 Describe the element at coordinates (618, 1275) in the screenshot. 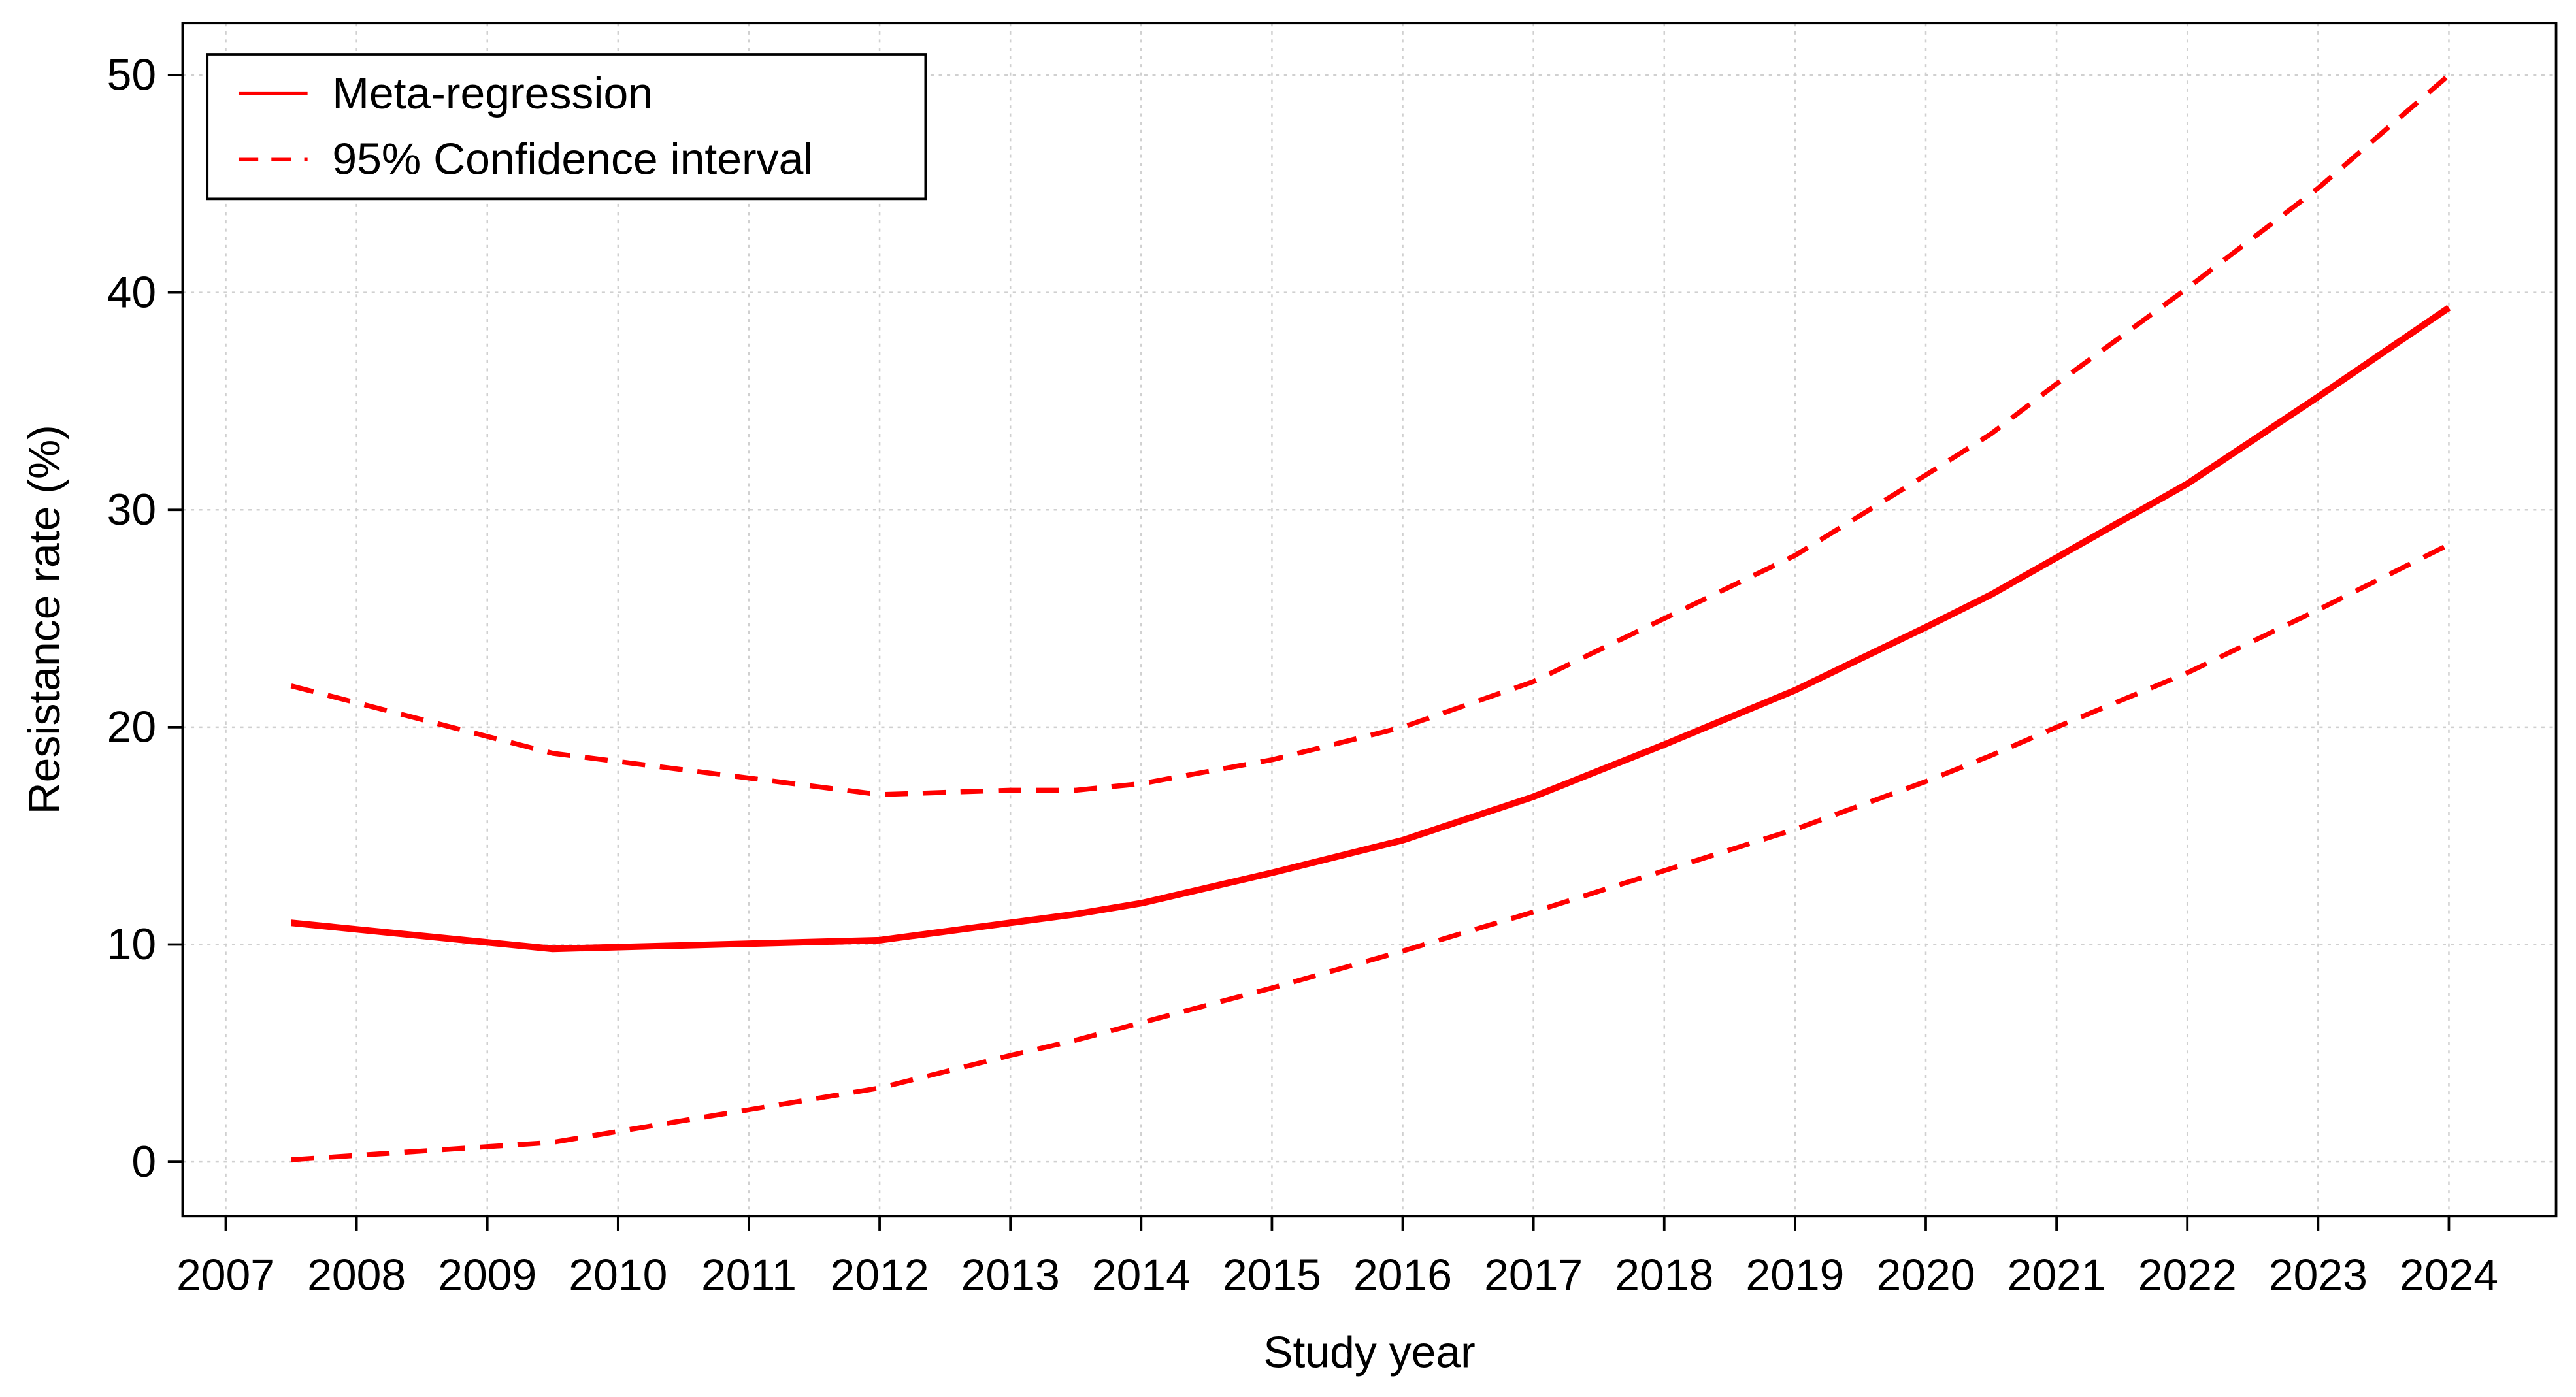

I see `x-tick-label: 2010` at that location.